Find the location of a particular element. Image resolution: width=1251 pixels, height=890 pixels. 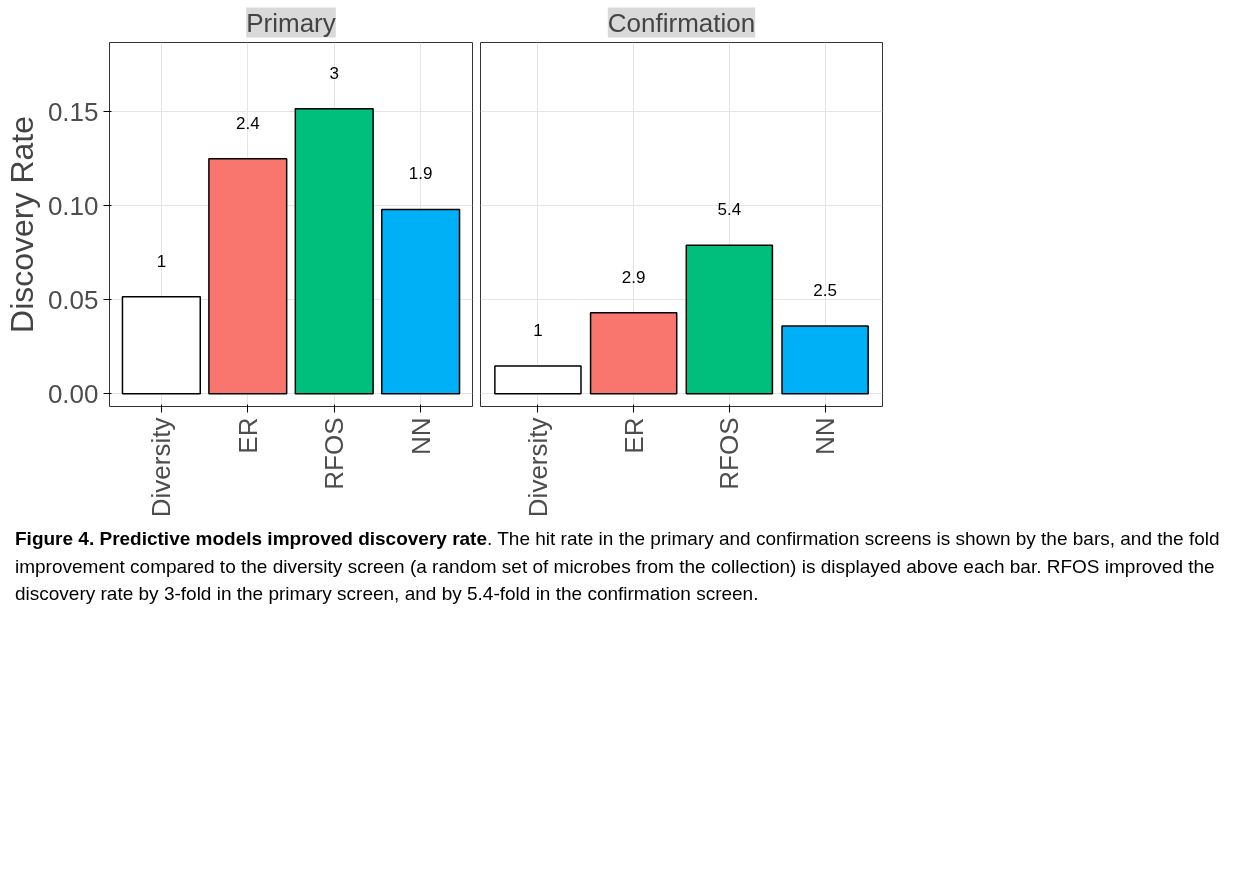

y-tick-label: 0.10 is located at coordinates (73, 205).